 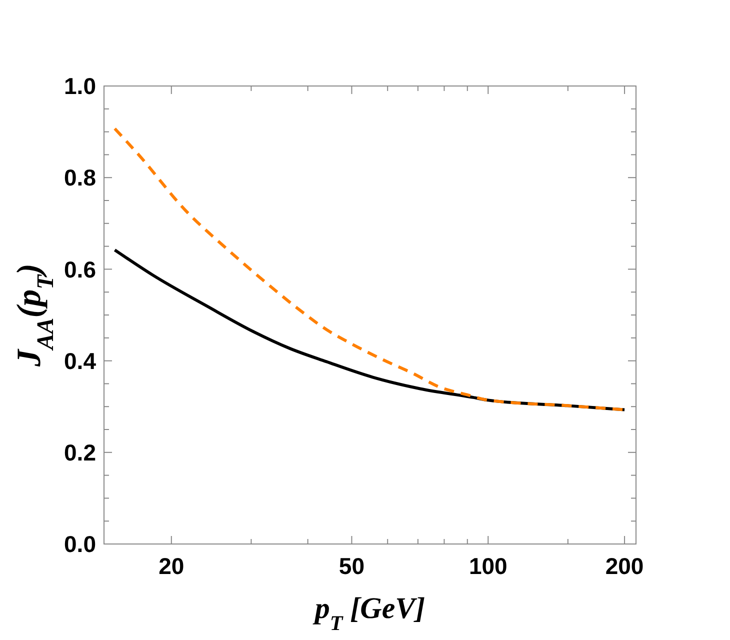 What do you see at coordinates (80, 269) in the screenshot?
I see `y-tick-label: 0.6` at bounding box center [80, 269].